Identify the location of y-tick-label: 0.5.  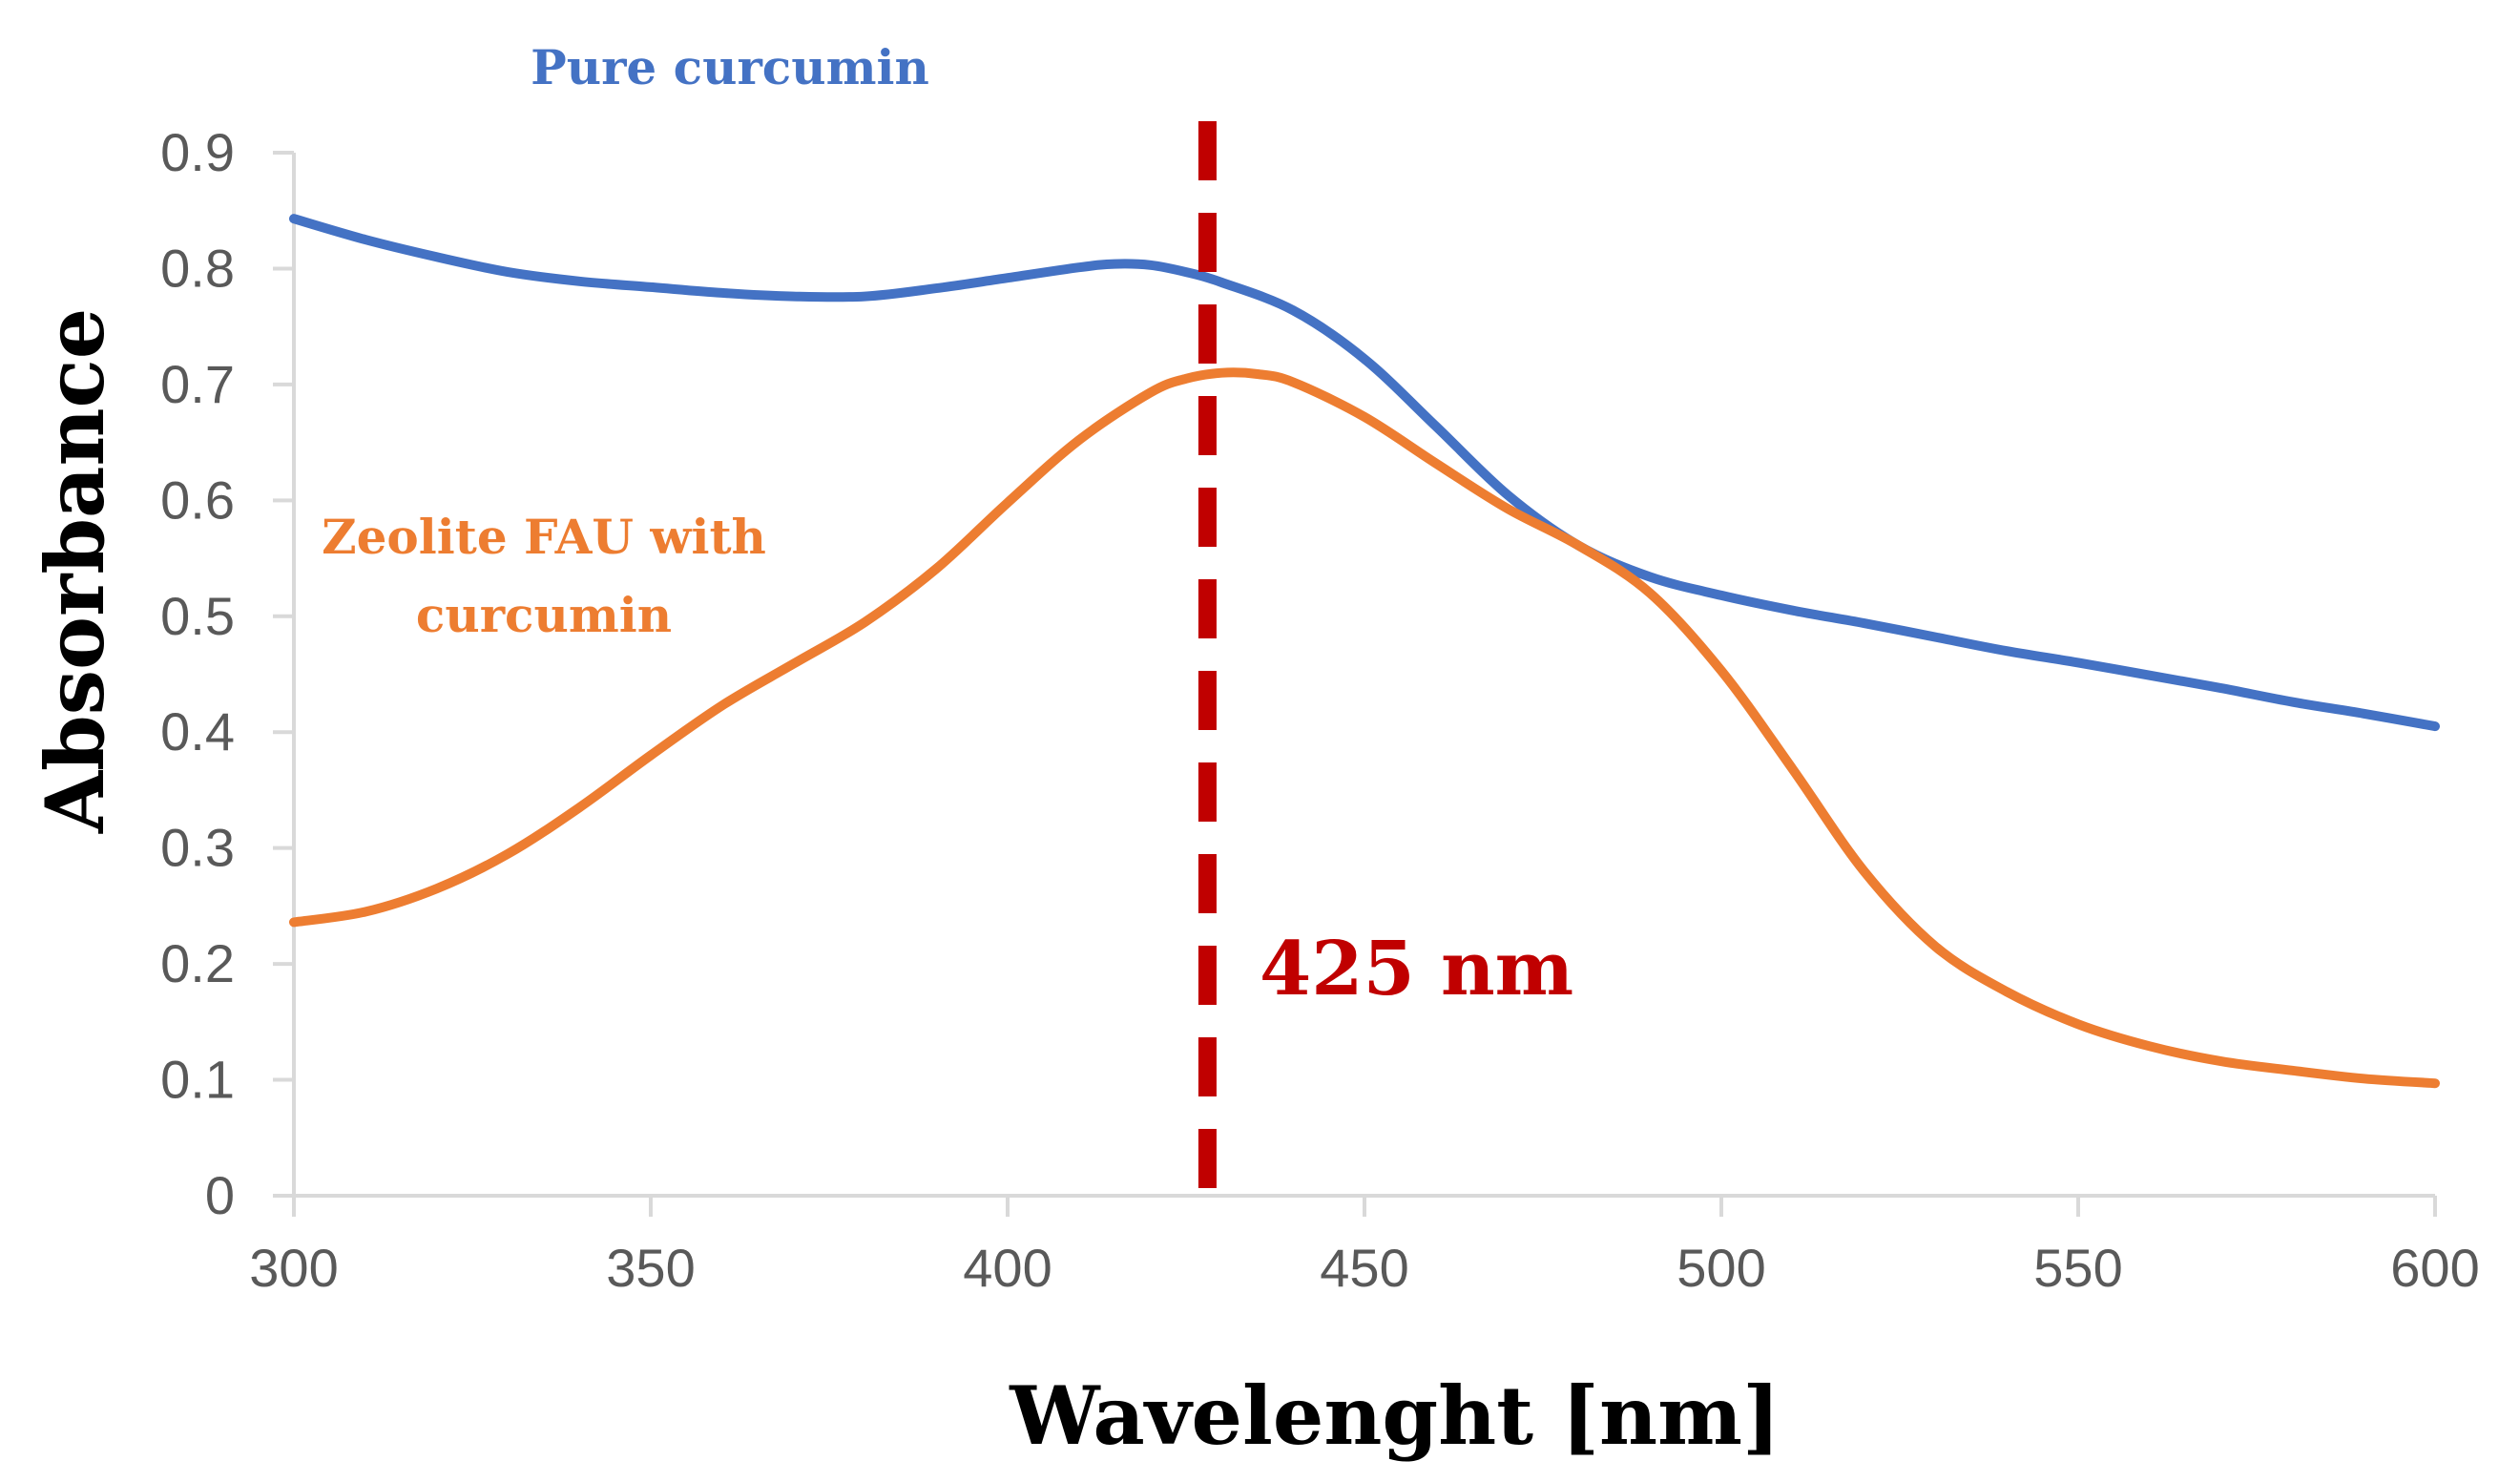
(198, 616).